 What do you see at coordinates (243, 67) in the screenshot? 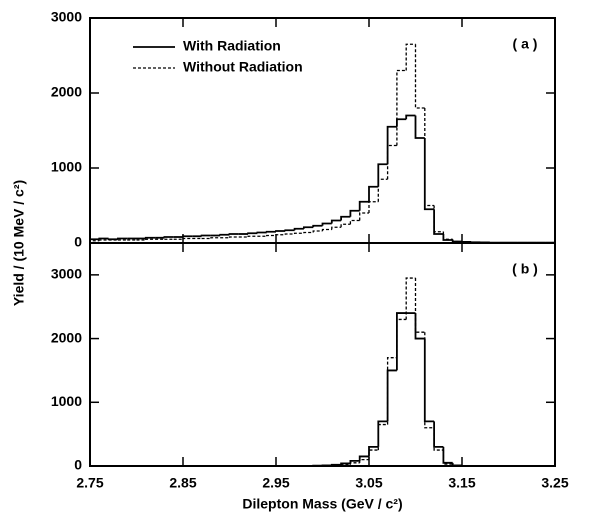
I see `legend-label: Without Radiation` at bounding box center [243, 67].